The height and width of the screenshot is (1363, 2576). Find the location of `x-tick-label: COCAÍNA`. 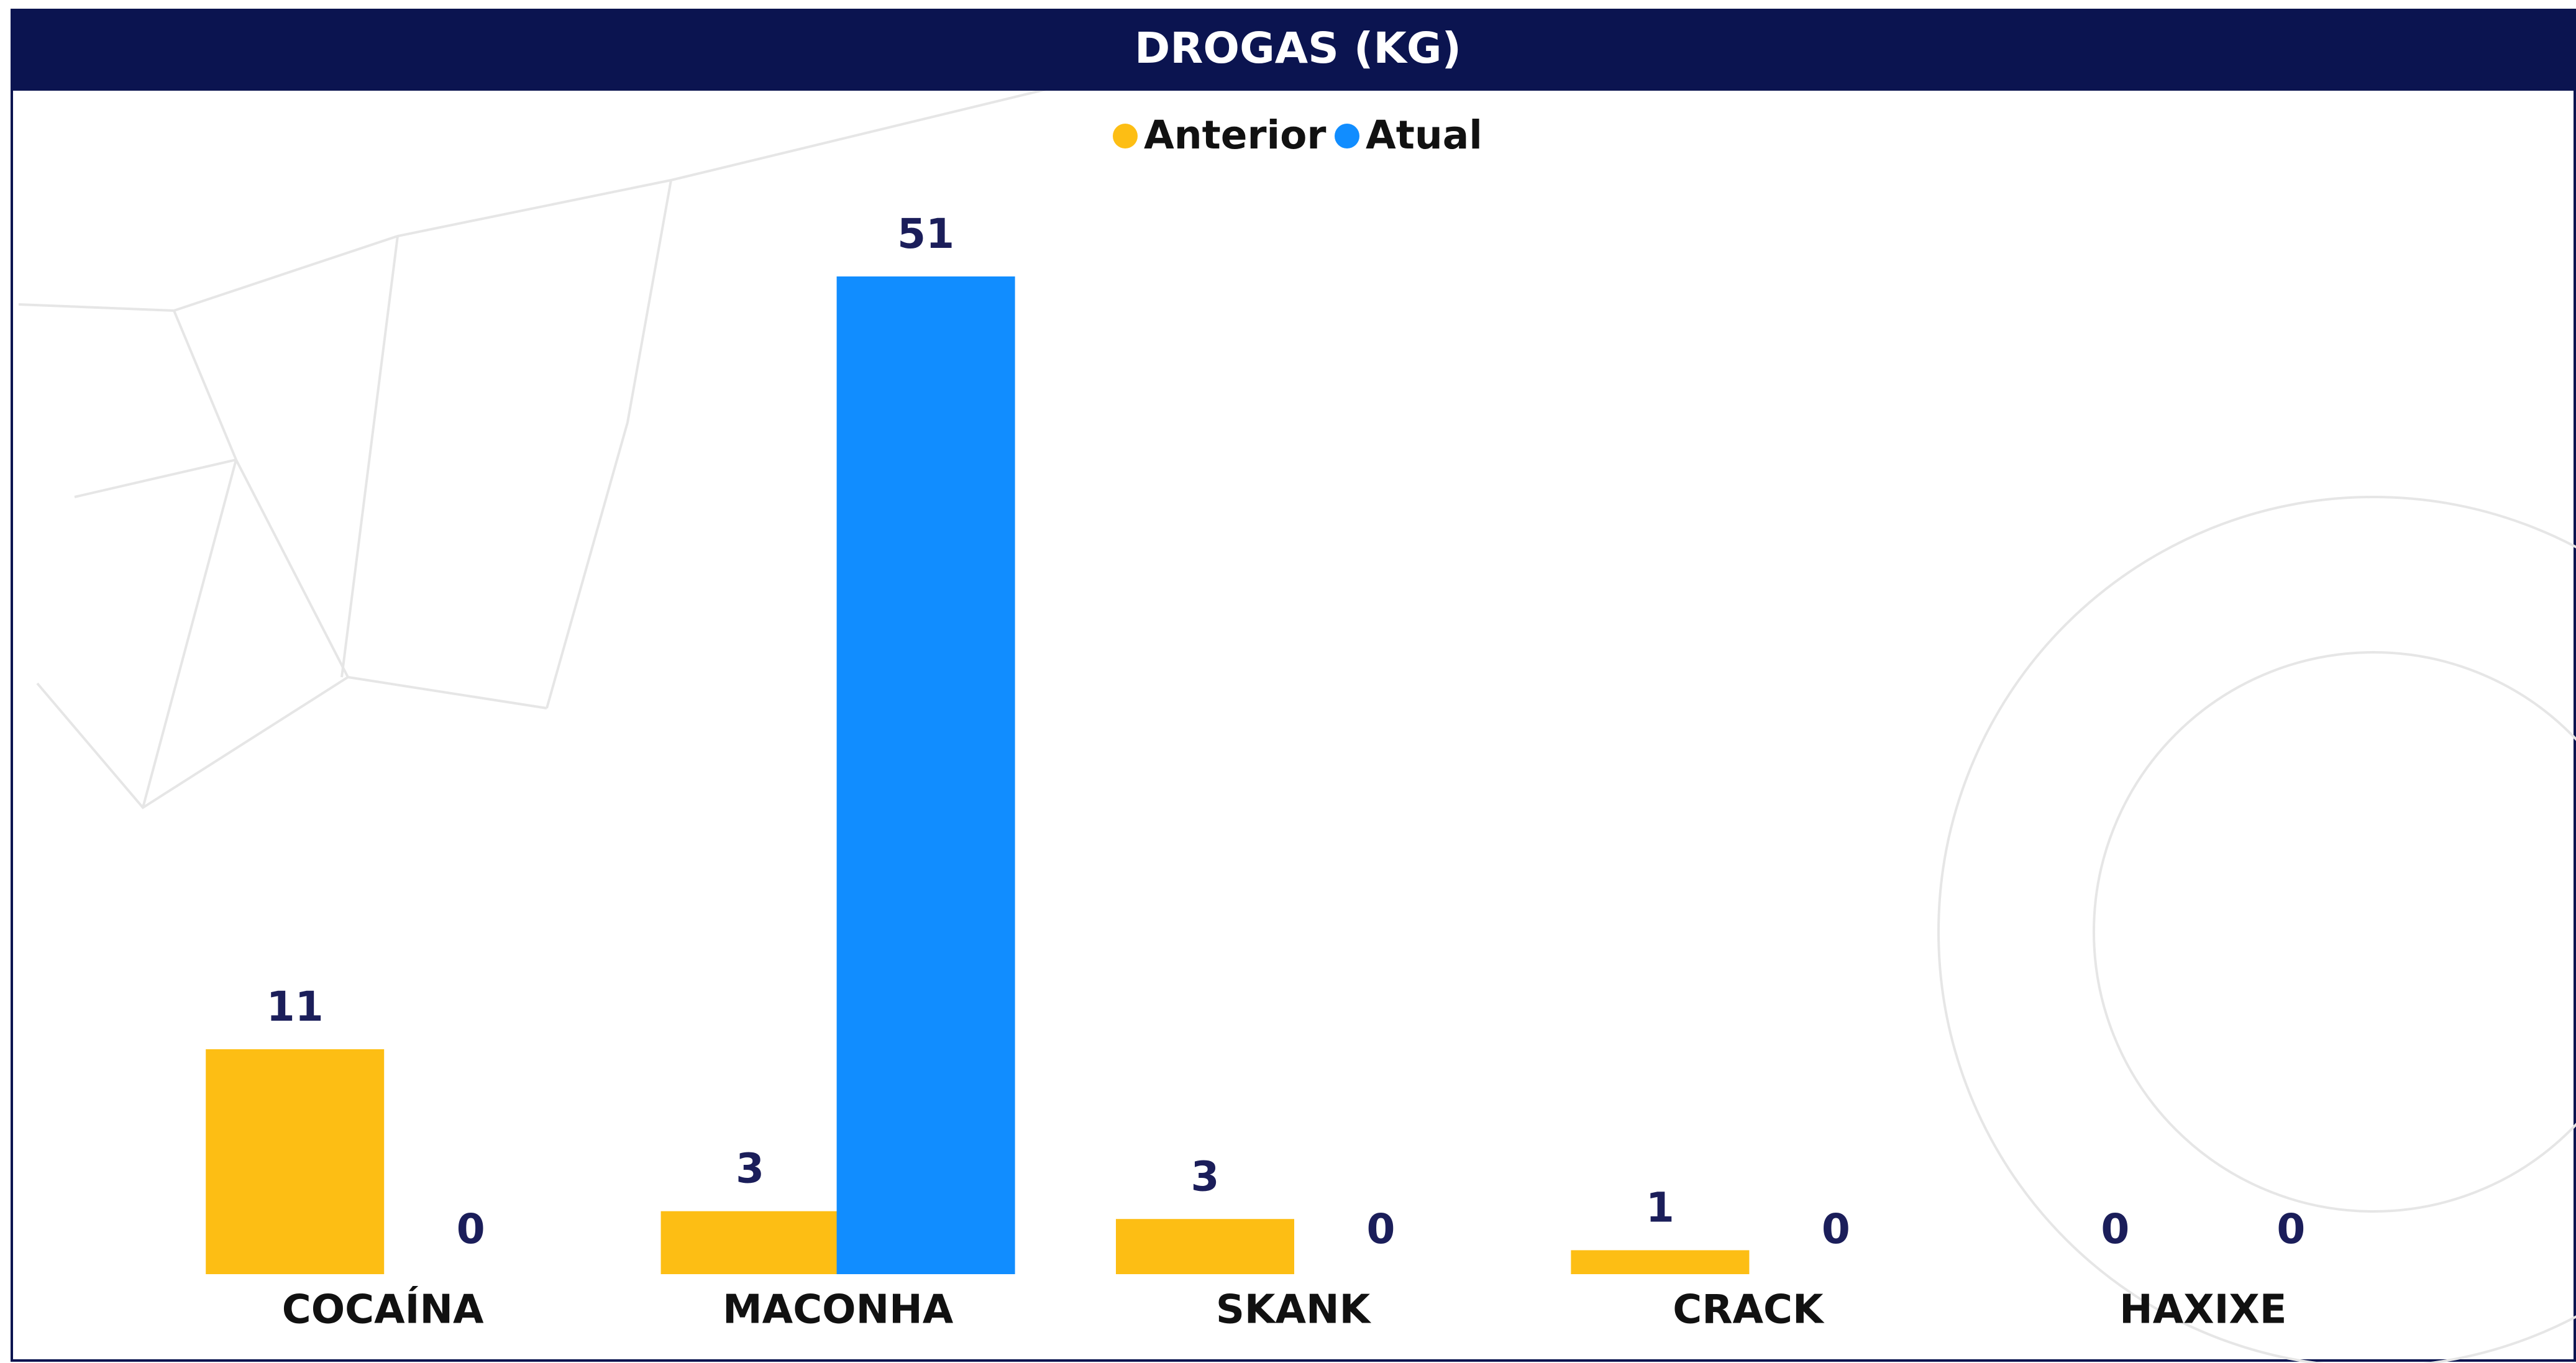

x-tick-label: COCAÍNA is located at coordinates (383, 1310).